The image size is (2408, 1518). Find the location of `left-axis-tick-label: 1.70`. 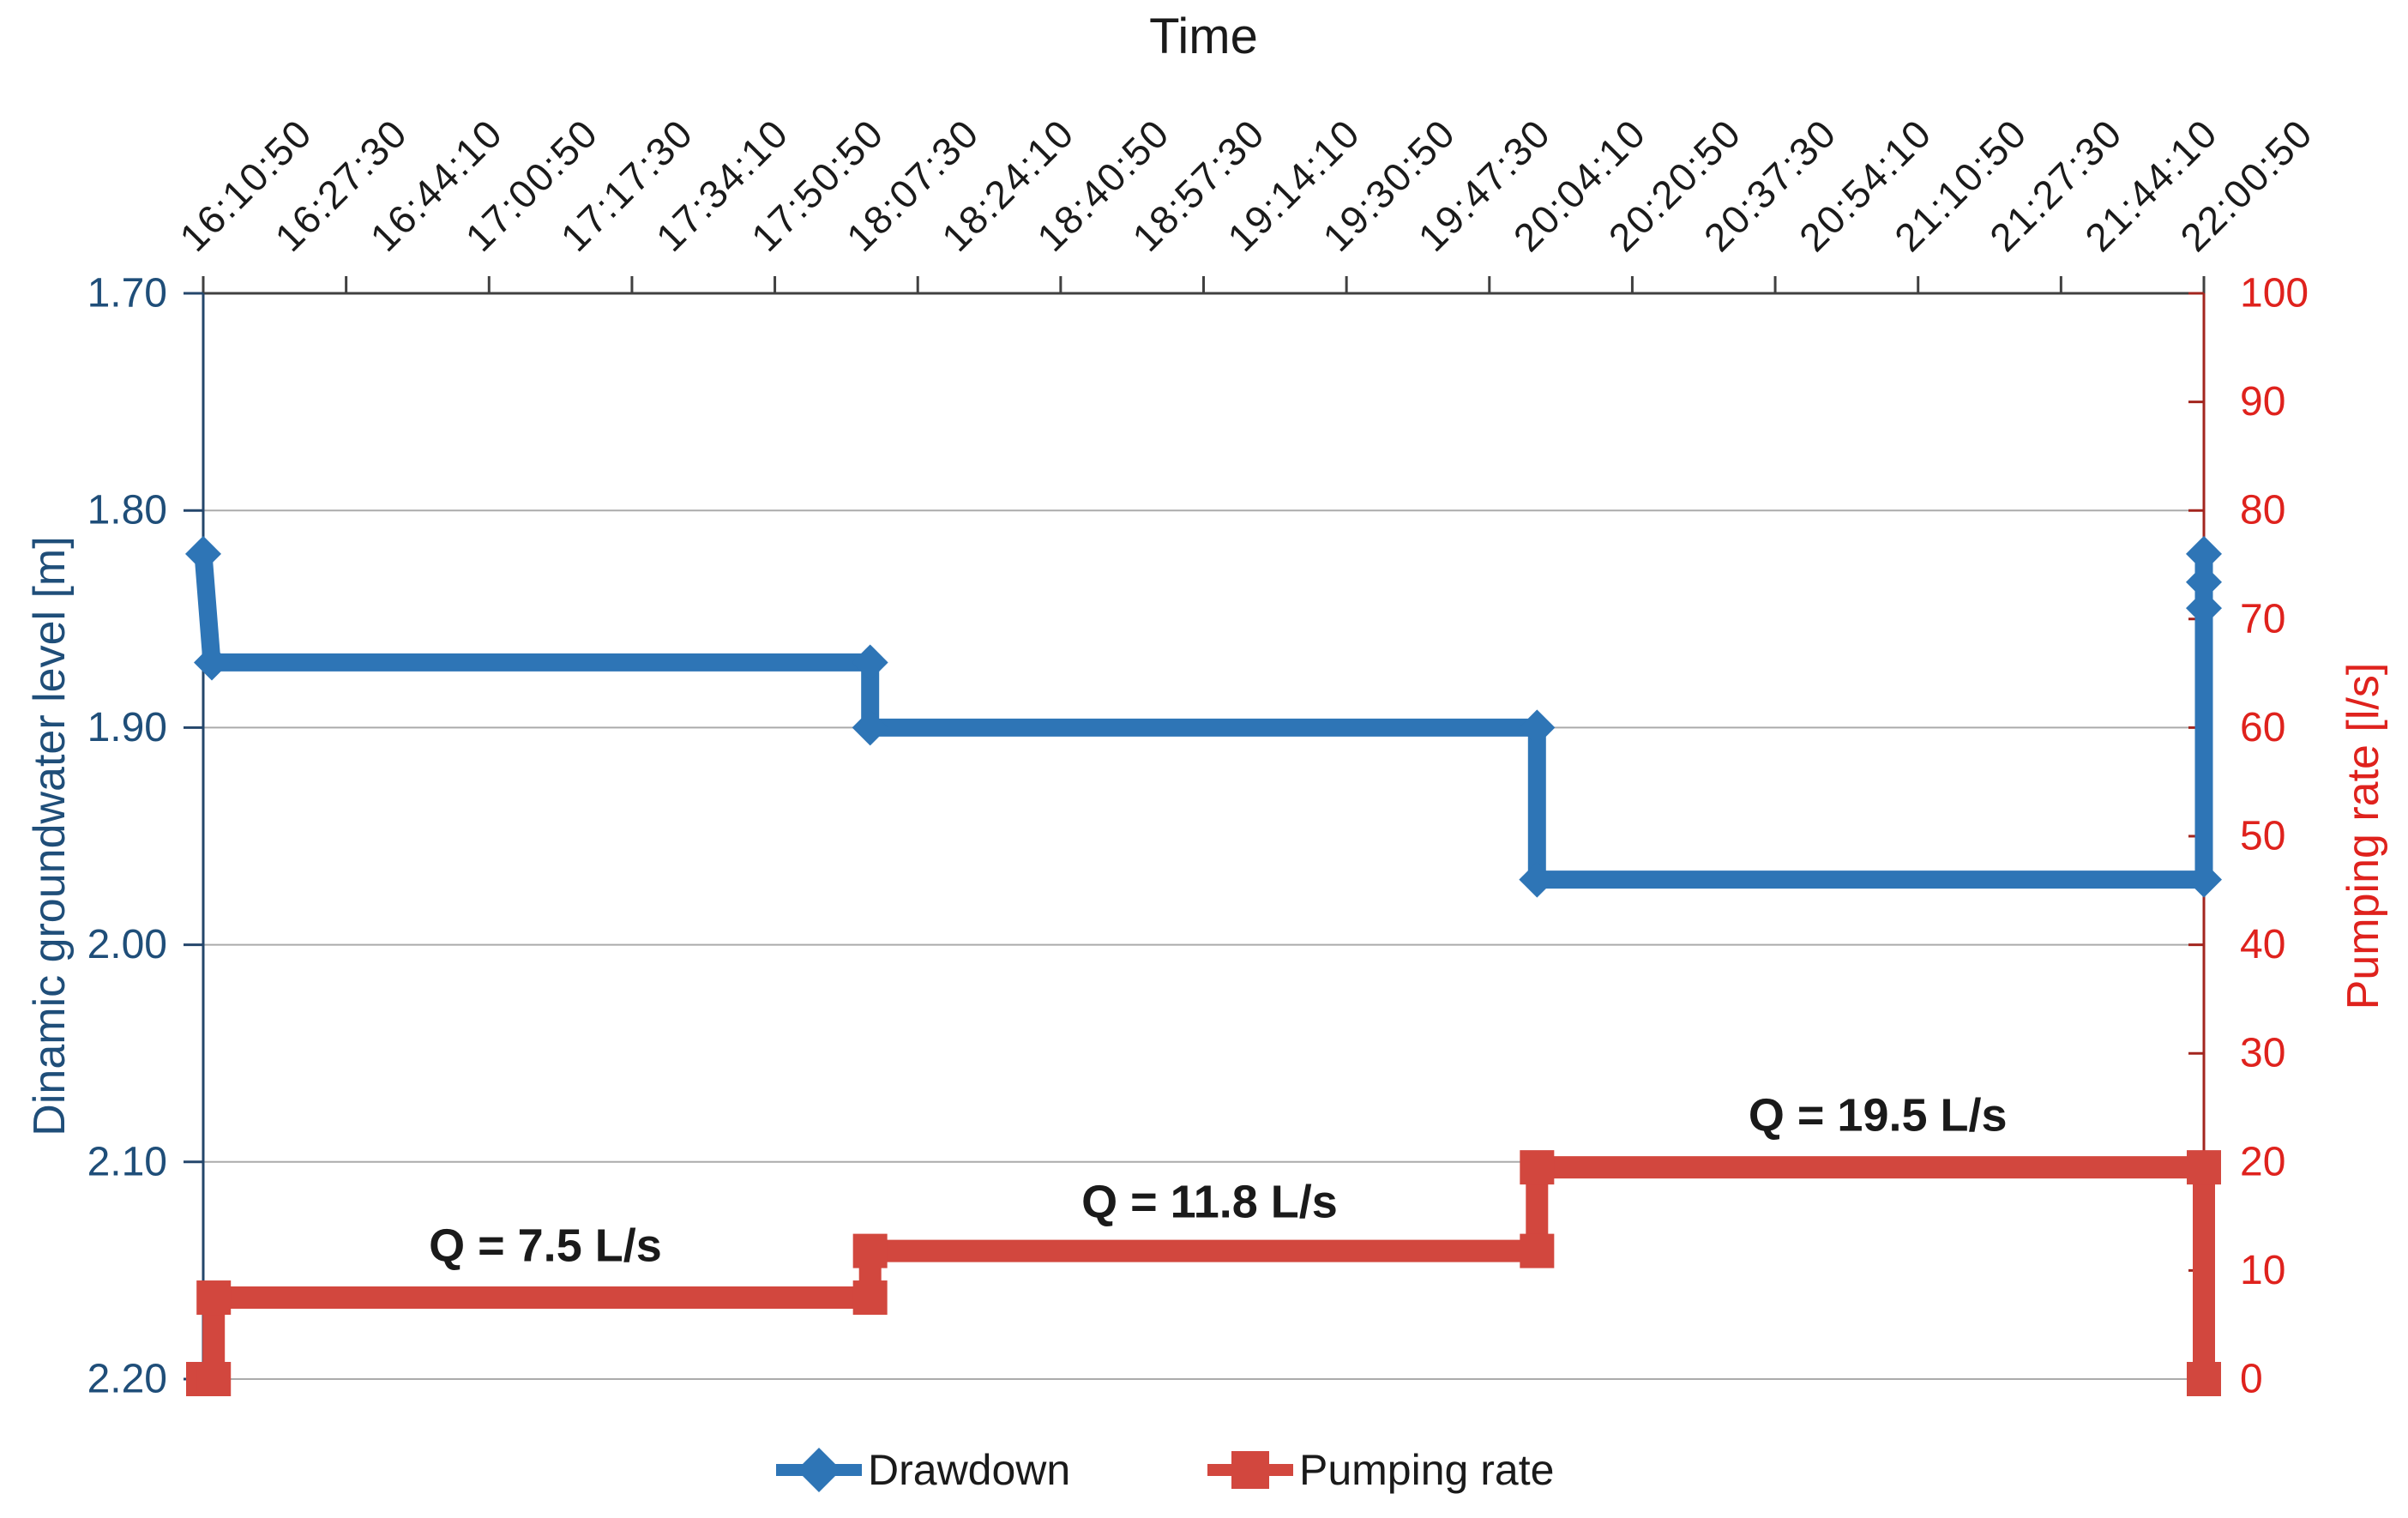

left-axis-tick-label: 1.70 is located at coordinates (127, 293).